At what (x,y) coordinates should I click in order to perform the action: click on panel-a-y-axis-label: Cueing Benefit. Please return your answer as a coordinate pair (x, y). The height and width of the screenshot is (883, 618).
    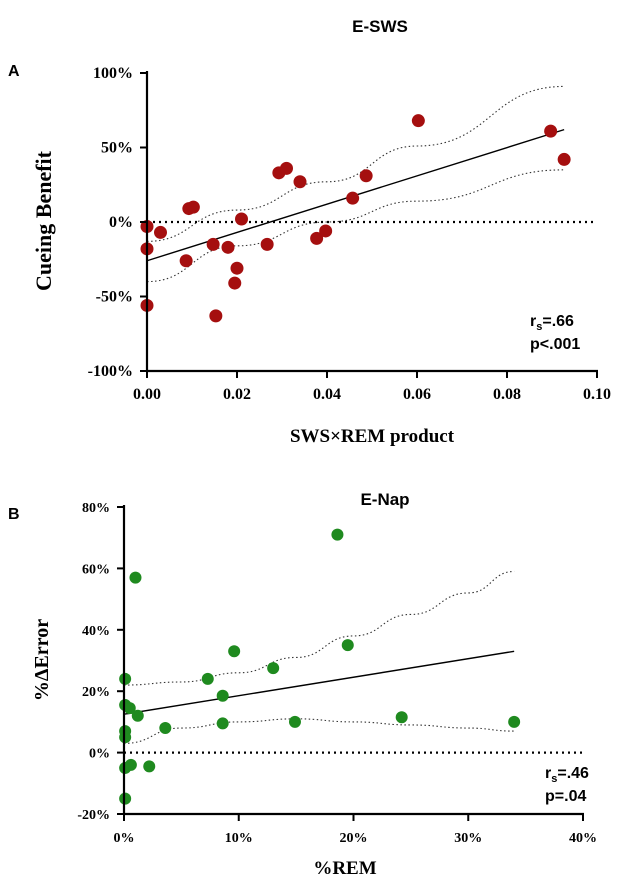
    Looking at the image, I should click on (43, 220).